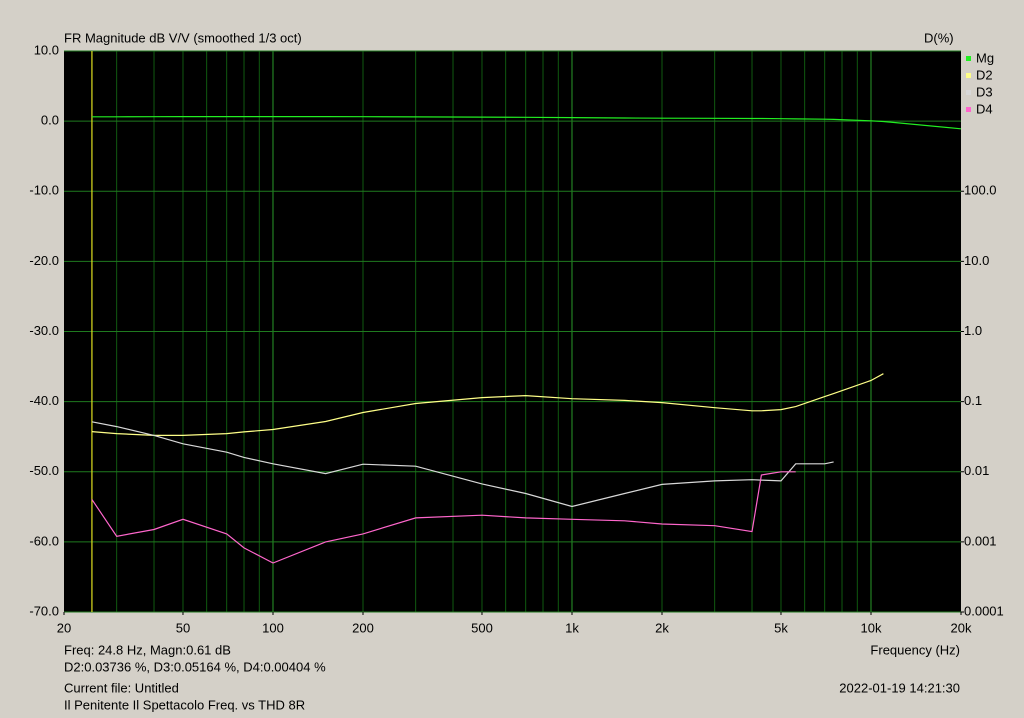 The width and height of the screenshot is (1024, 718). I want to click on y2-axis-label: D(%), so click(939, 37).